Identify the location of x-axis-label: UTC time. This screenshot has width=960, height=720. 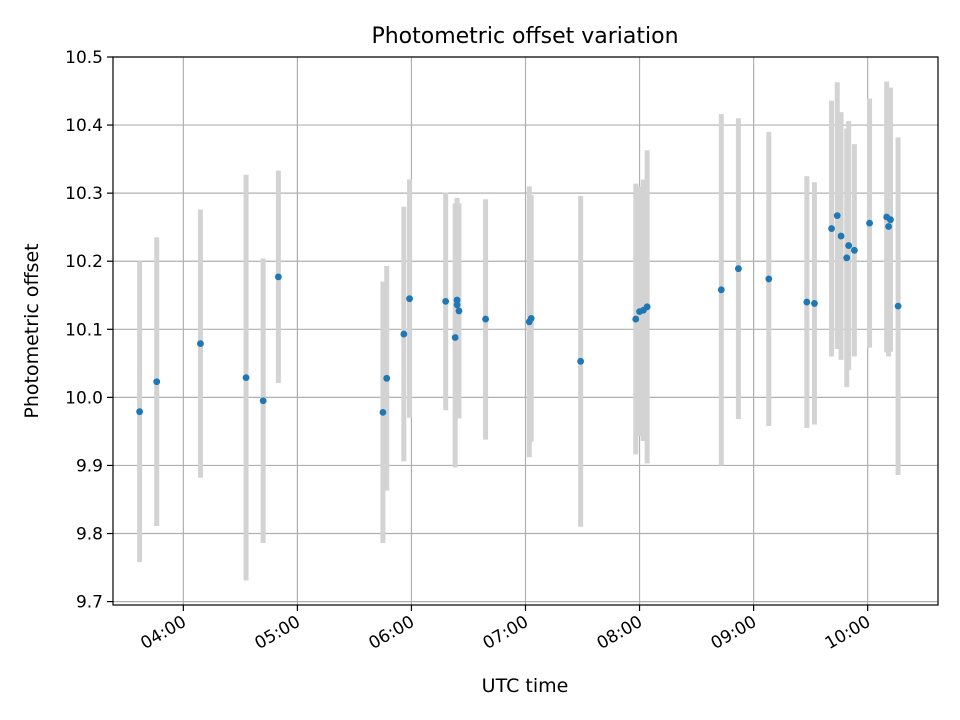
(525, 686).